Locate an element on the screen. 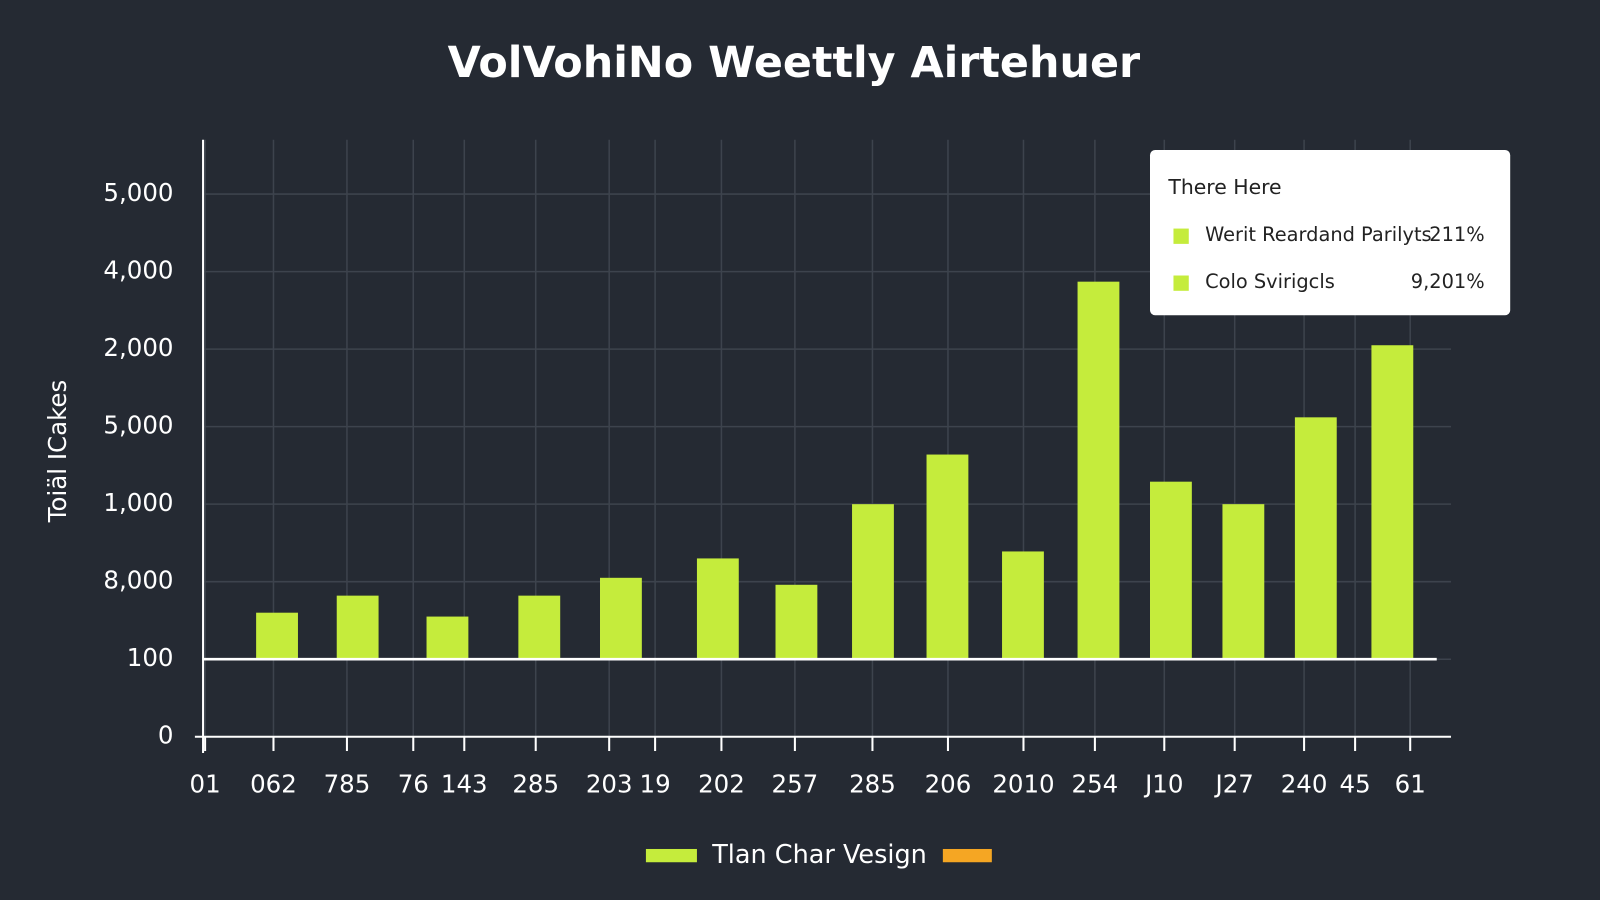 The height and width of the screenshot is (900, 1600). x-tick-label: 202 is located at coordinates (721, 784).